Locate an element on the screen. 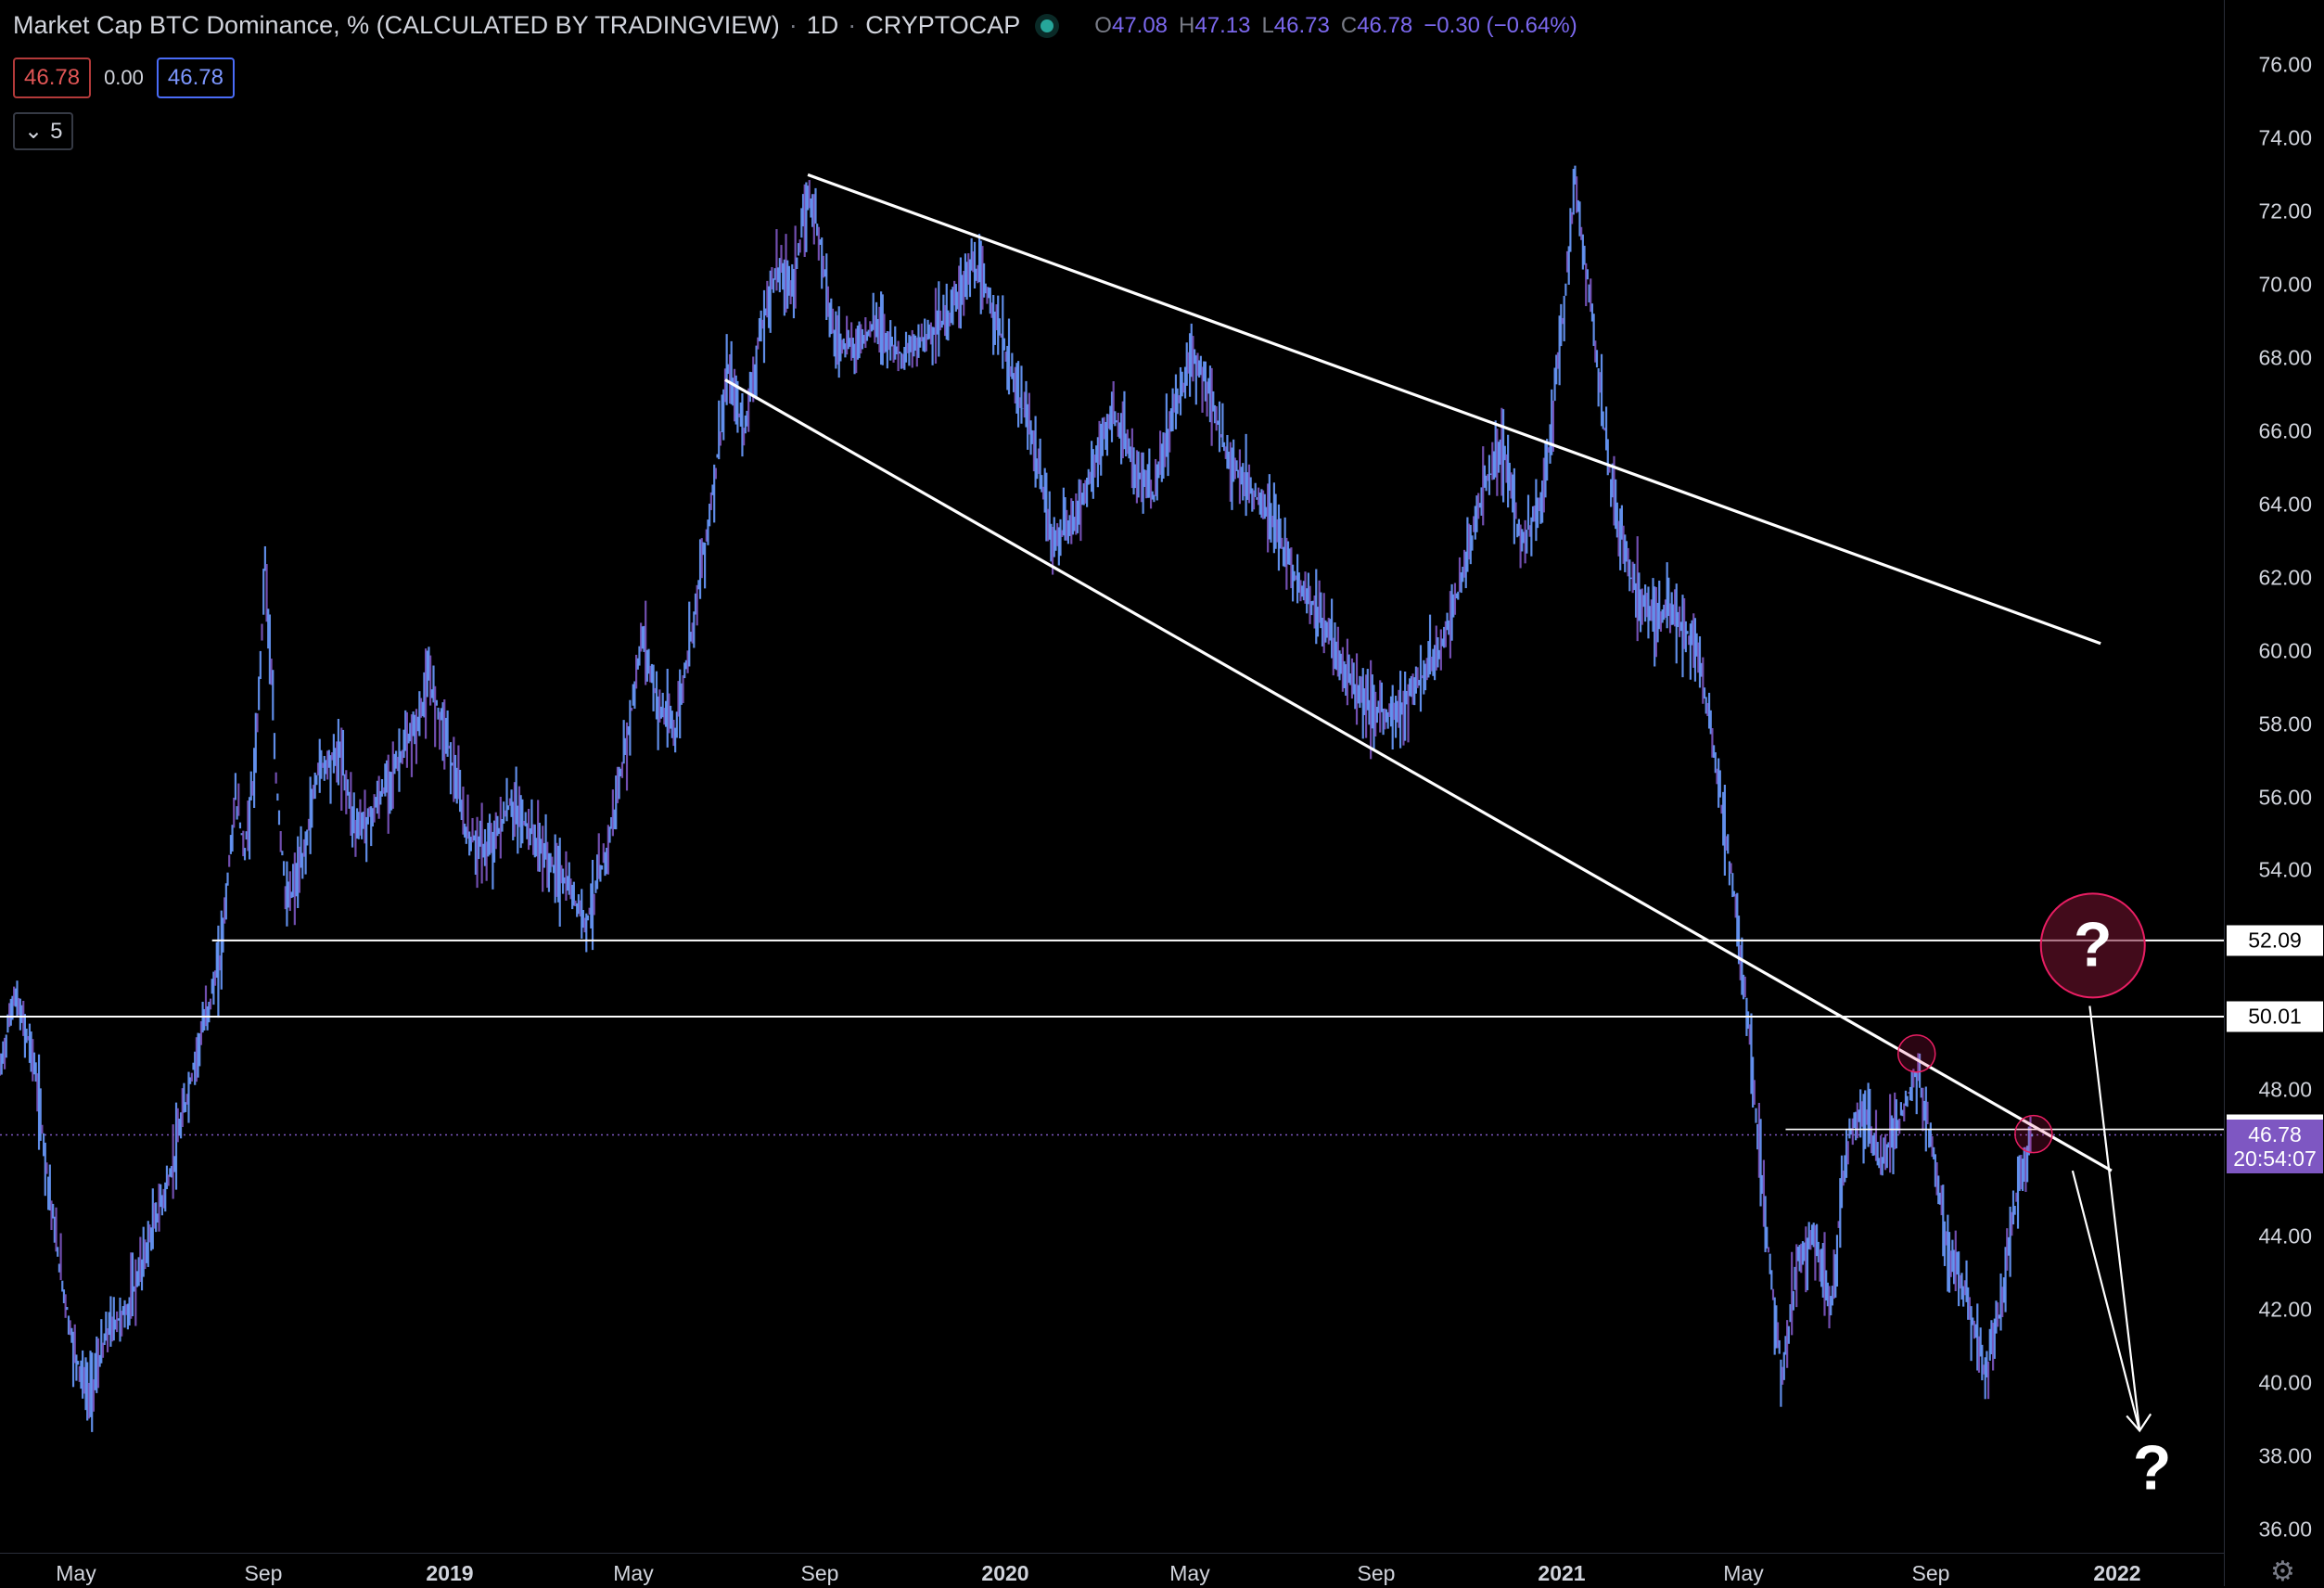 The height and width of the screenshot is (1588, 2324). price-tick: 66.00 is located at coordinates (2285, 430).